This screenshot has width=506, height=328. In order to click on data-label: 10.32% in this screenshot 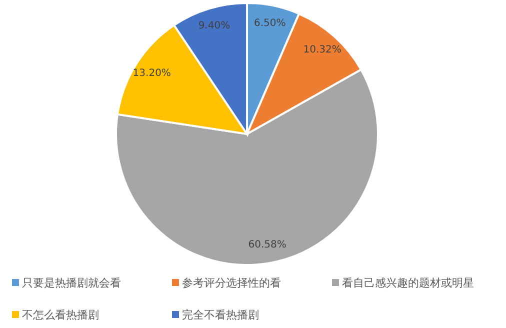, I will do `click(322, 50)`.